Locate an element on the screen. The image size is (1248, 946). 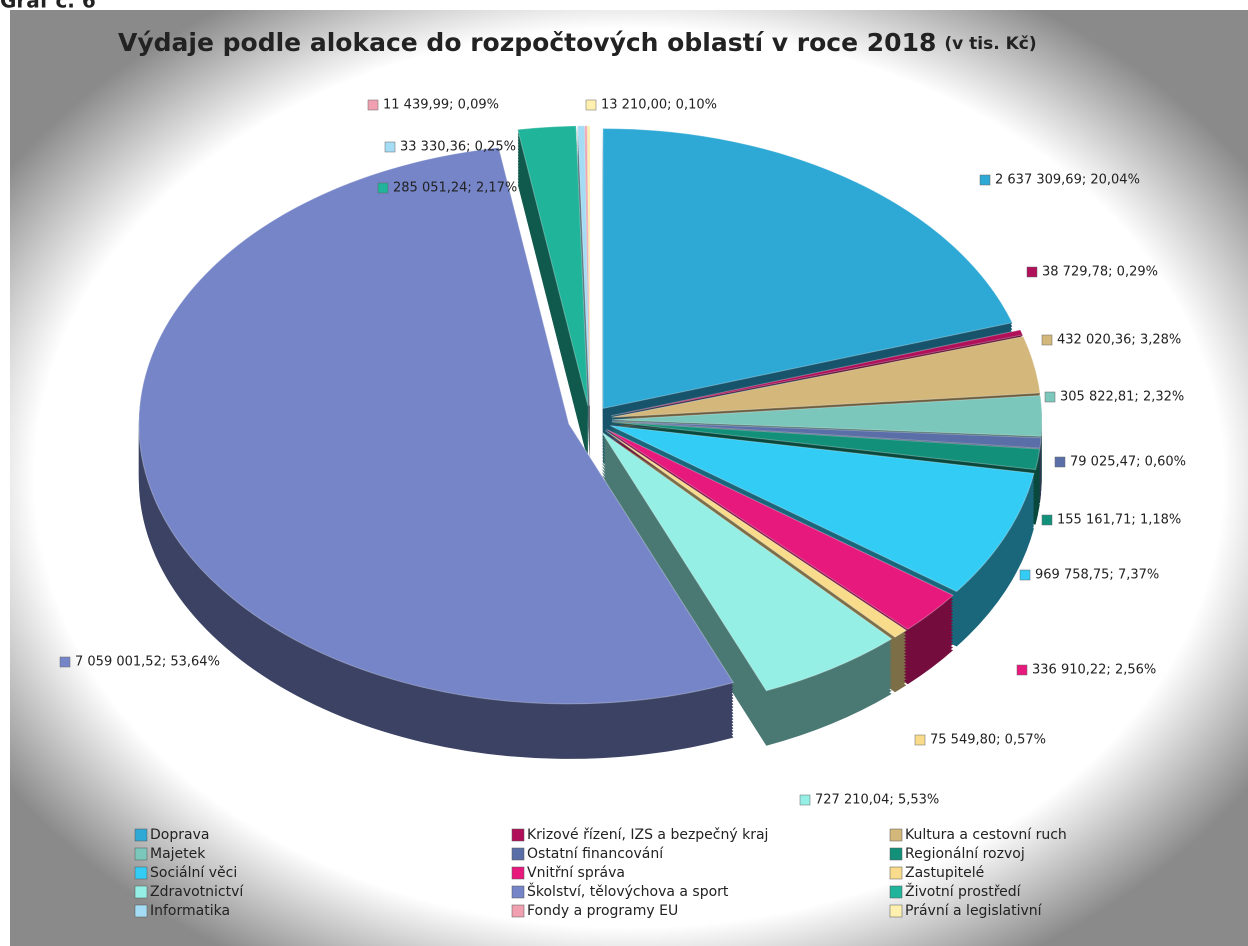
legend-label: Sociální věci is located at coordinates (193, 873).